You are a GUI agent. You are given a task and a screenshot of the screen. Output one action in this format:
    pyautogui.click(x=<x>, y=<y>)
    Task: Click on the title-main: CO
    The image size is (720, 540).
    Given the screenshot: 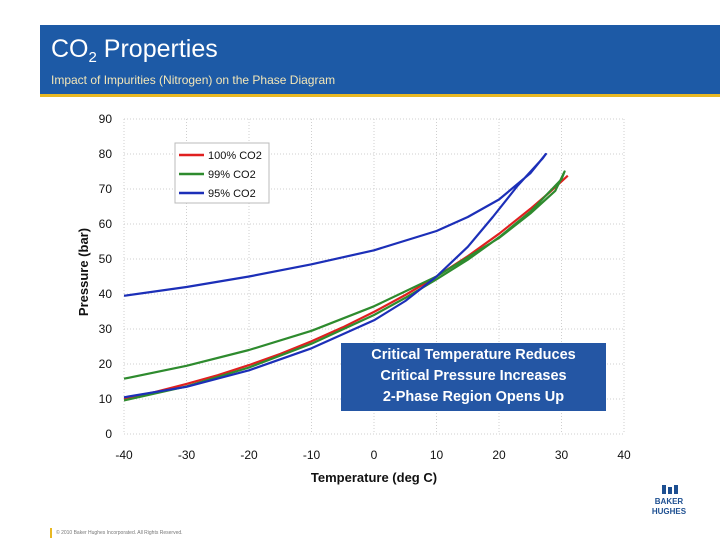 What is the action you would take?
    pyautogui.click(x=70, y=49)
    